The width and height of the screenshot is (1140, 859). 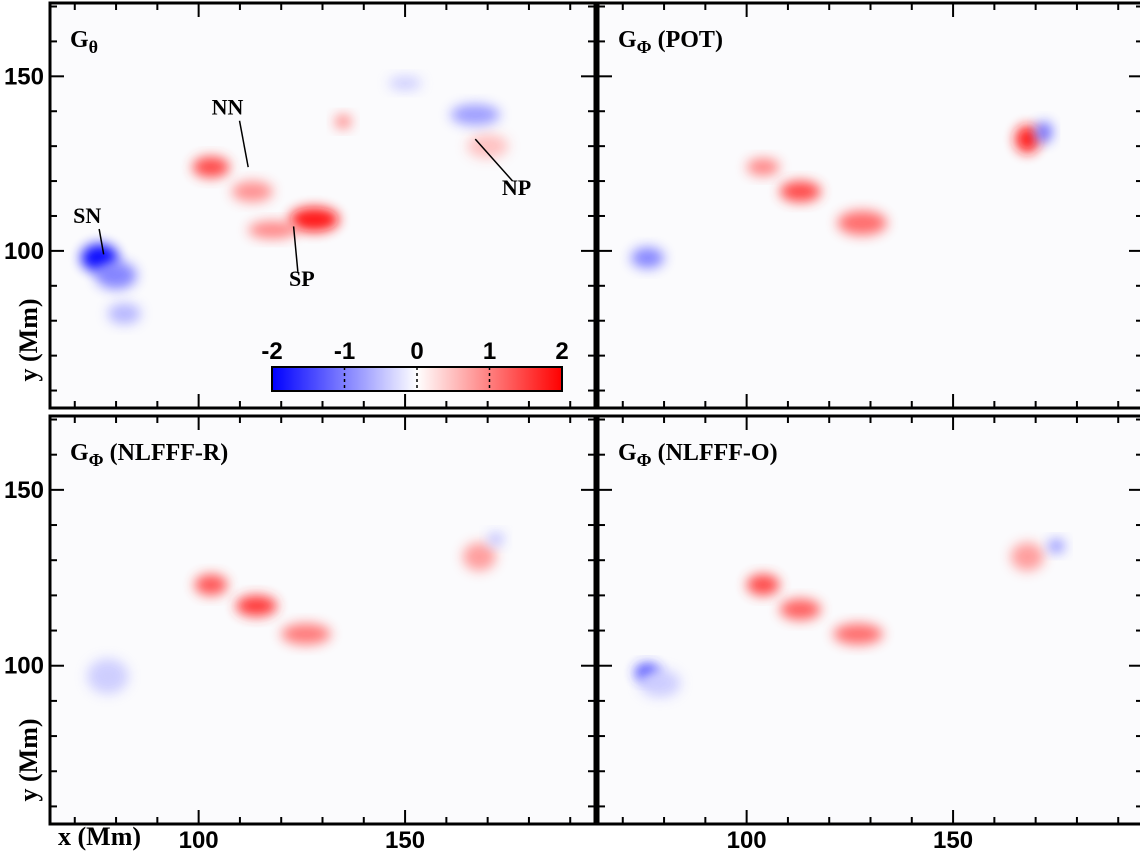 I want to click on annotation-label: SN, so click(x=87, y=215).